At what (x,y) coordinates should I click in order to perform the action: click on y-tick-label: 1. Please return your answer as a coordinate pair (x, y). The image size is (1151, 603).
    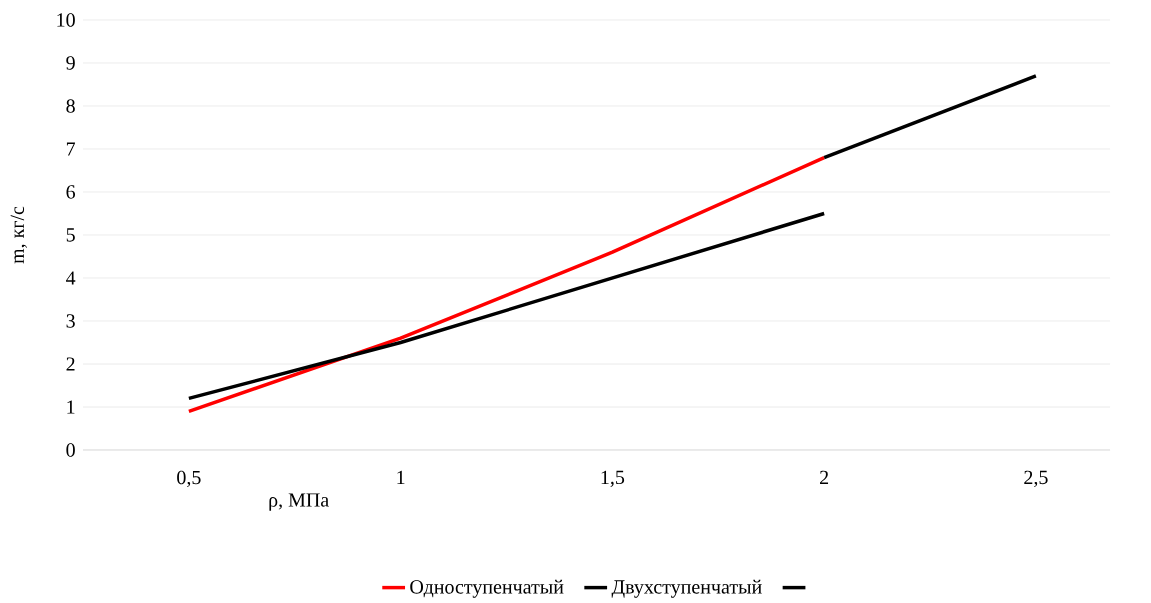
    Looking at the image, I should click on (71, 407).